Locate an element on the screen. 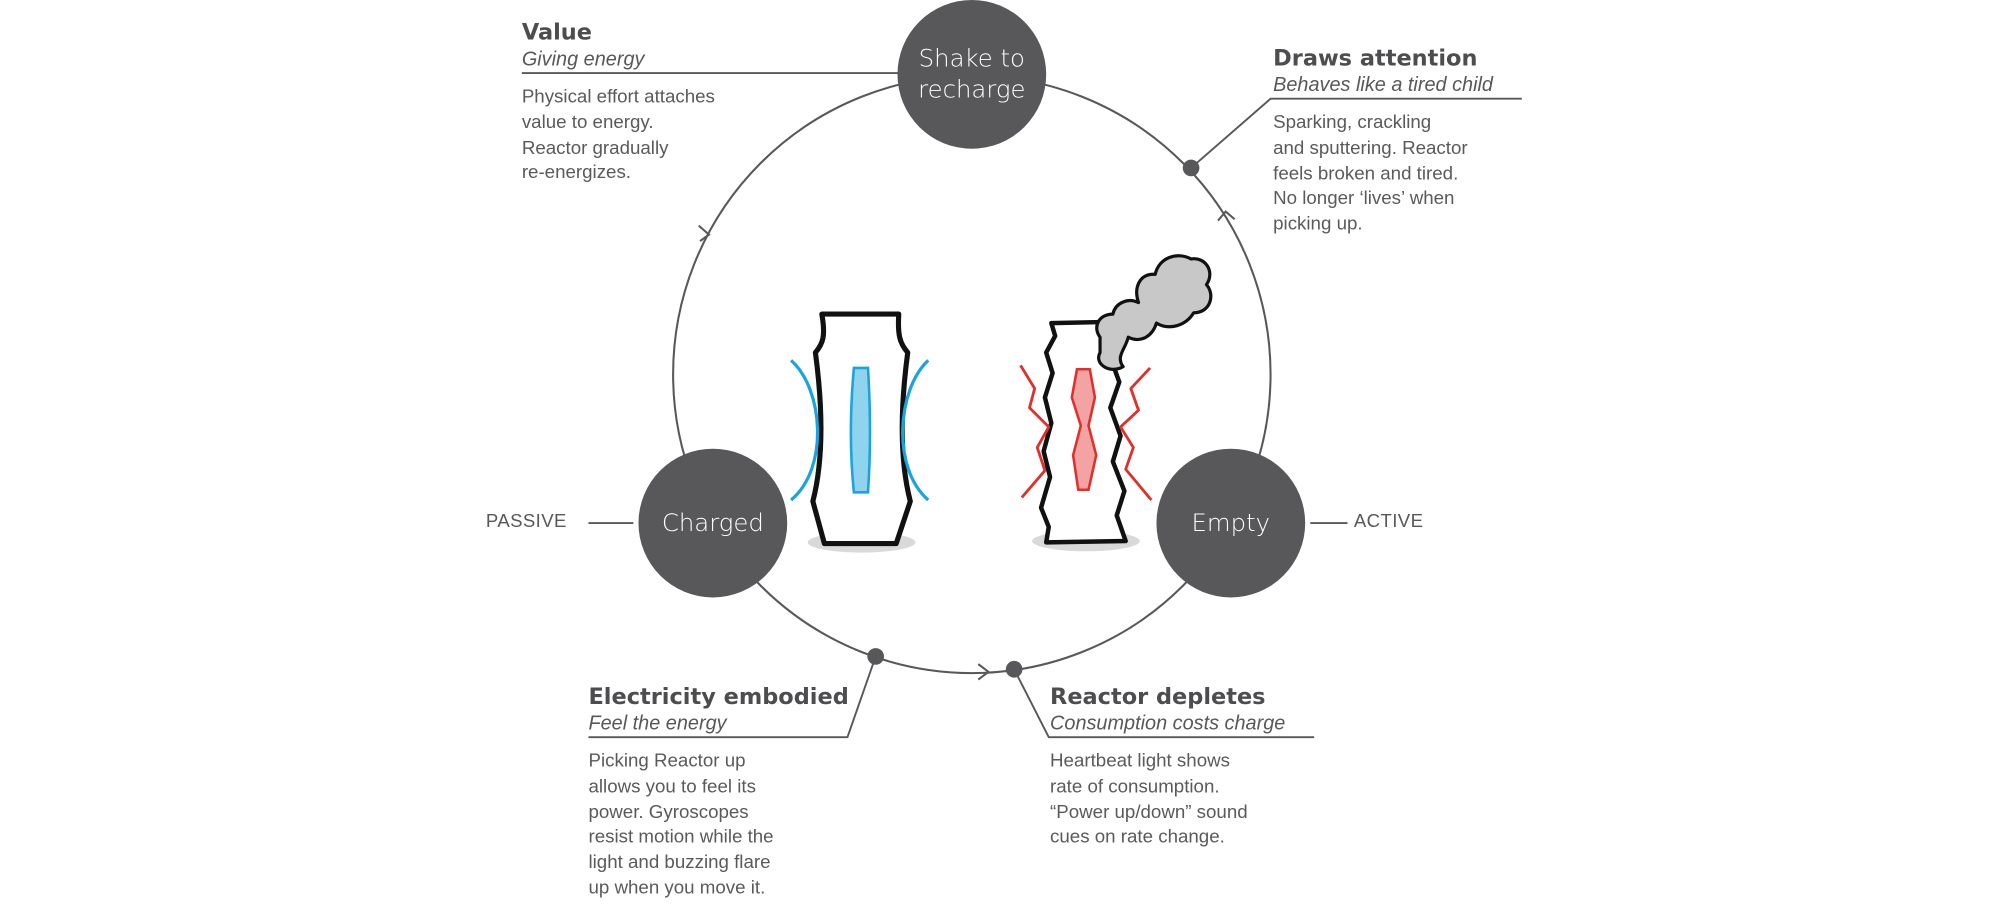 This screenshot has height=913, width=2000. node-charged: Charged is located at coordinates (713, 523).